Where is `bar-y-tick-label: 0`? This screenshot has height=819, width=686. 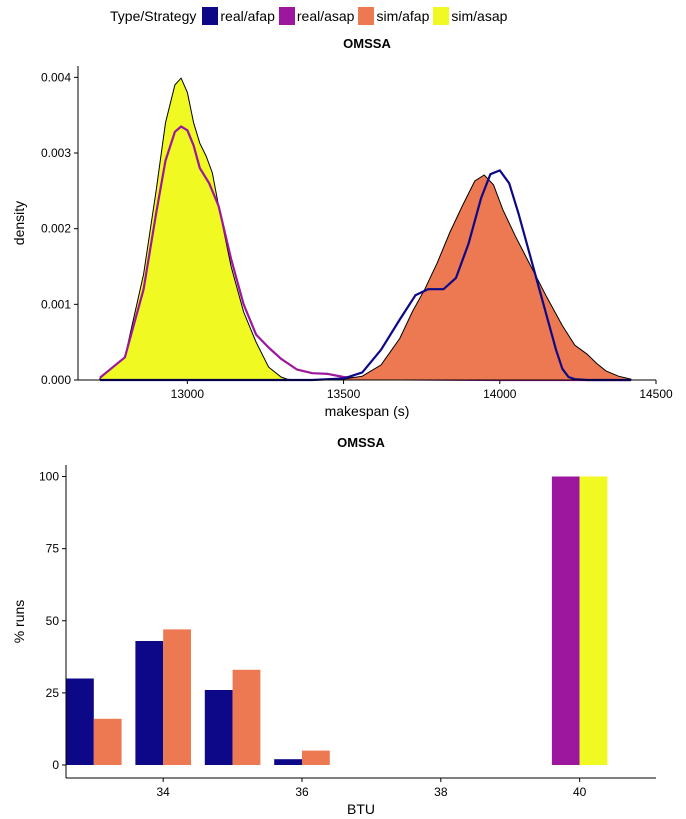
bar-y-tick-label: 0 is located at coordinates (55, 765).